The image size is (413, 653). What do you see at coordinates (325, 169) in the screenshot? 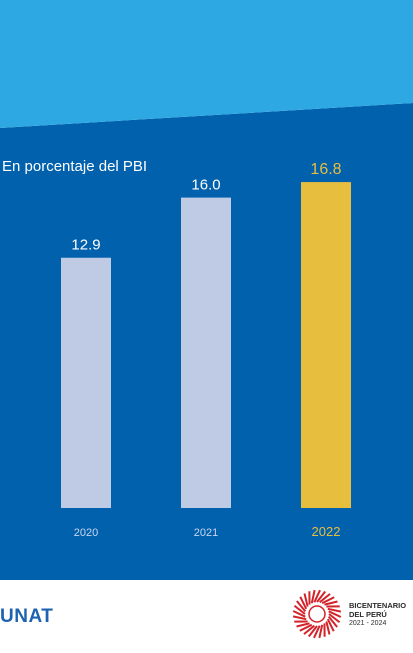
I see `value-label-2022: 16.8` at bounding box center [325, 169].